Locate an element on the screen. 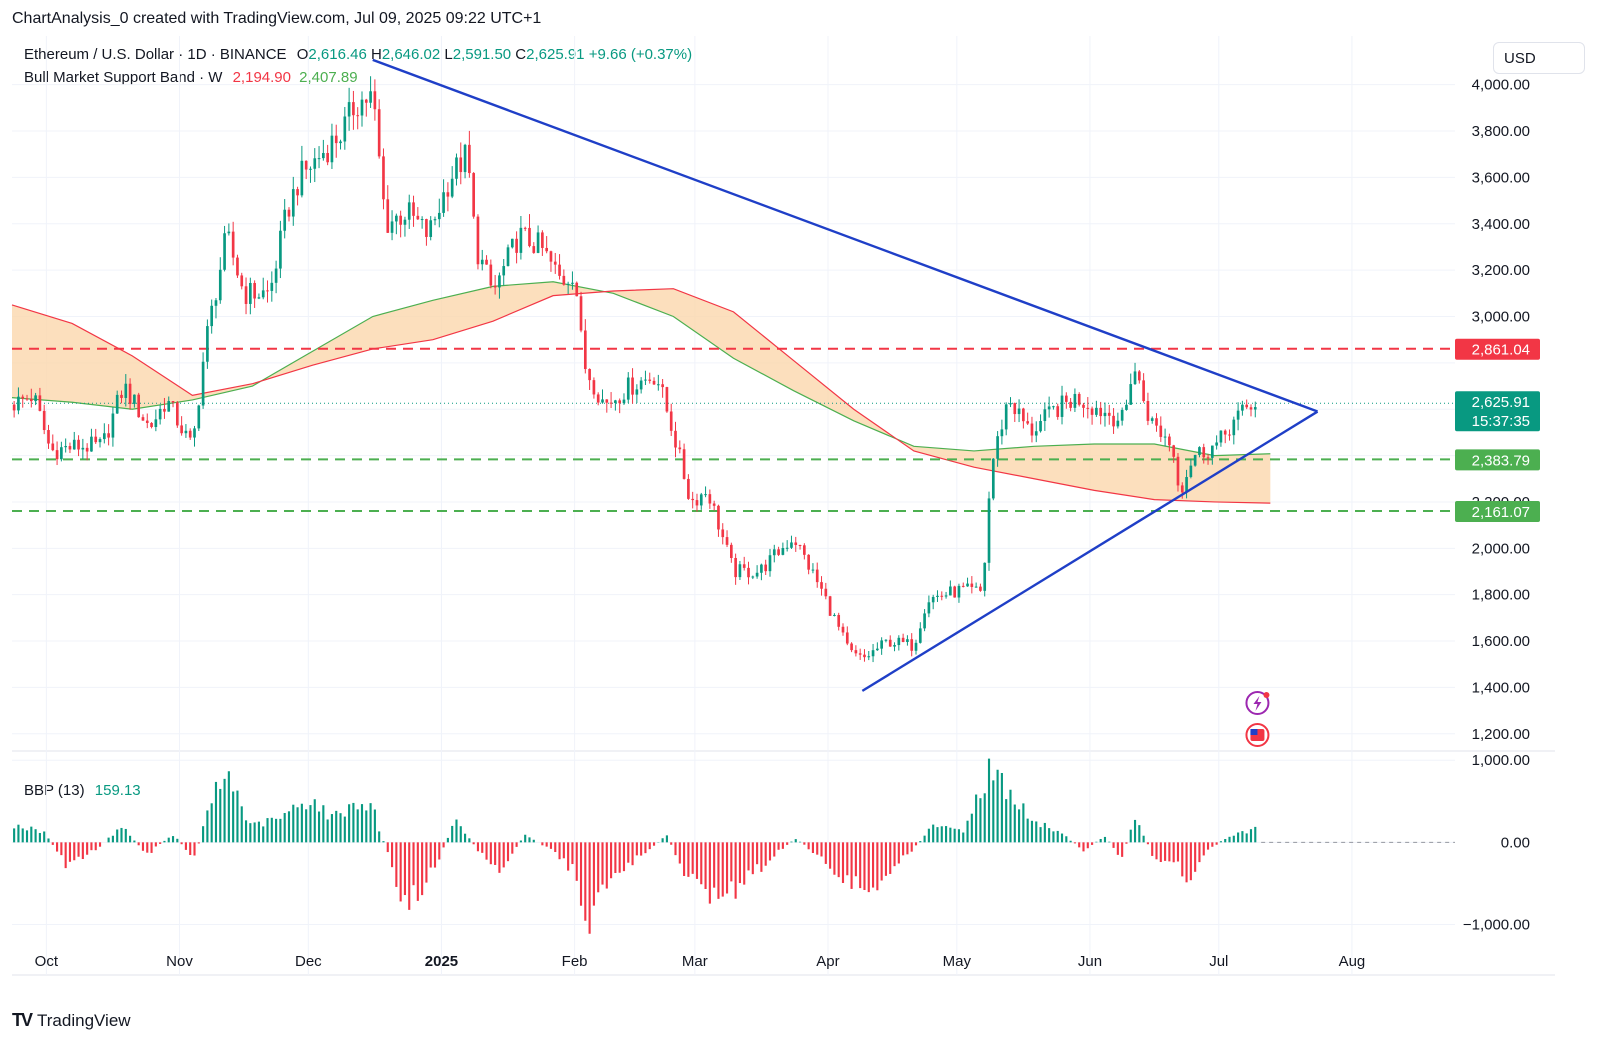 The image size is (1600, 1043). indicator-name: Bull Market Support Band · W is located at coordinates (123, 77).